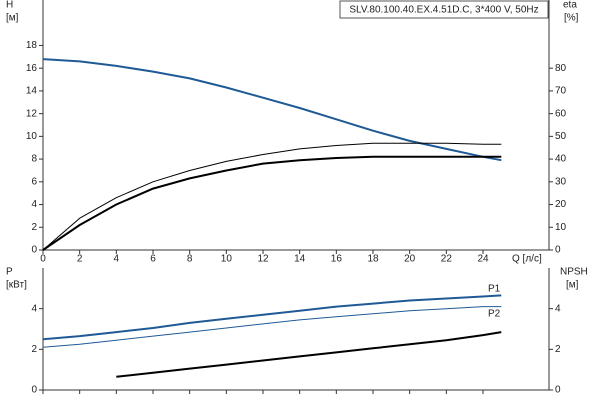 Image resolution: width=600 pixels, height=400 pixels. Describe the element at coordinates (561, 113) in the screenshot. I see `y2-tick-label: 60` at that location.